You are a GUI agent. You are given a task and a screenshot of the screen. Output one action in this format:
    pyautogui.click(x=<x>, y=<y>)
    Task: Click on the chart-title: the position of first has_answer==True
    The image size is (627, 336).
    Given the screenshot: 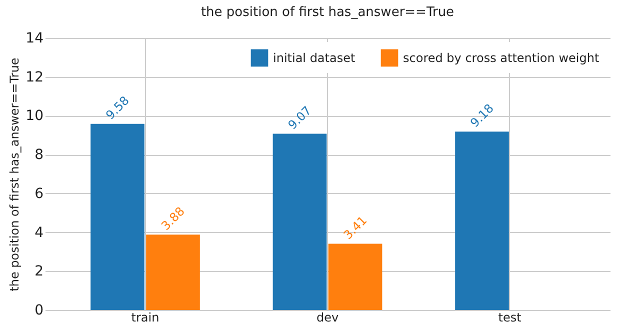 What is the action you would take?
    pyautogui.click(x=327, y=12)
    